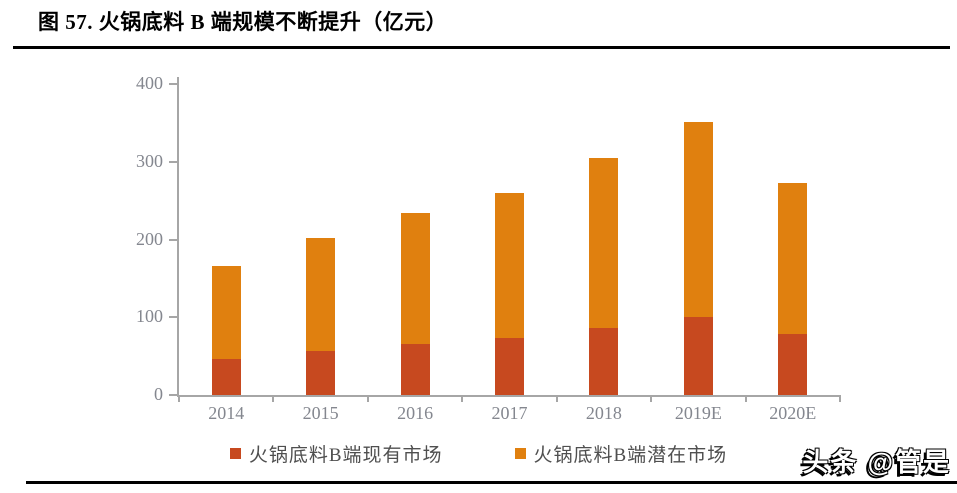  What do you see at coordinates (509, 413) in the screenshot?
I see `x-tick-label: 2017` at bounding box center [509, 413].